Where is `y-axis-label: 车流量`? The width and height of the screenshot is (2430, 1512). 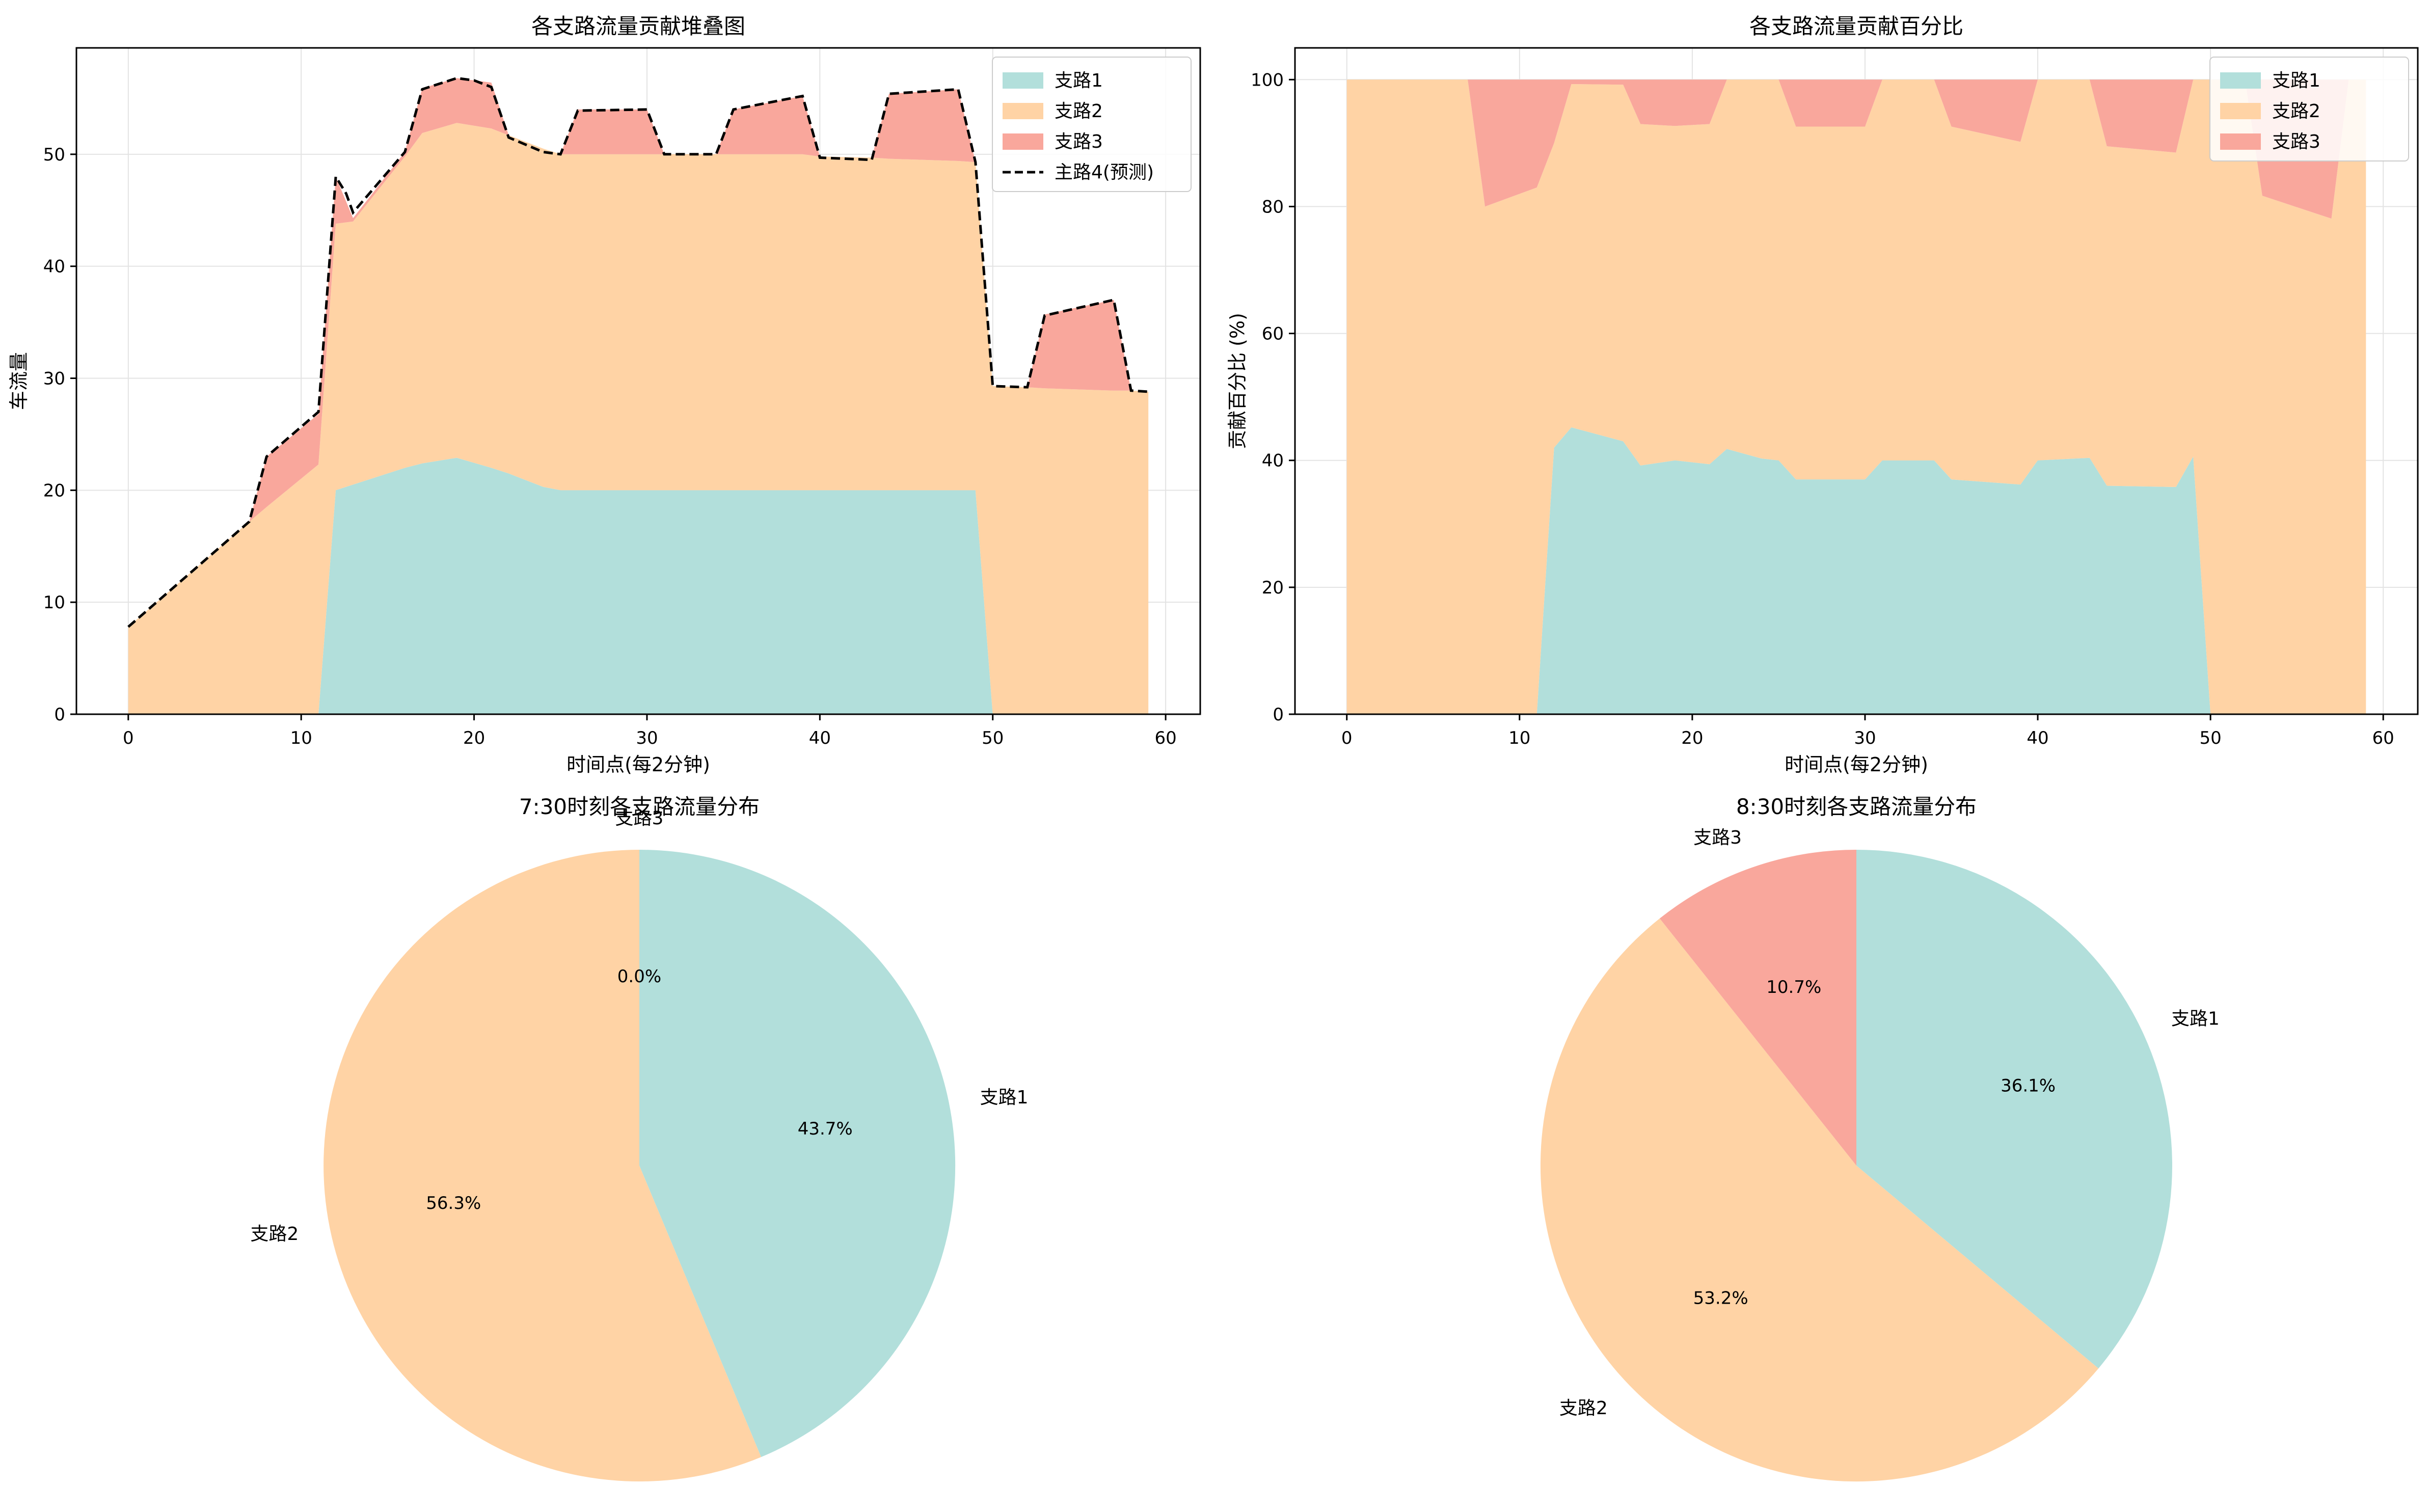 y-axis-label: 车流量 is located at coordinates (19, 381).